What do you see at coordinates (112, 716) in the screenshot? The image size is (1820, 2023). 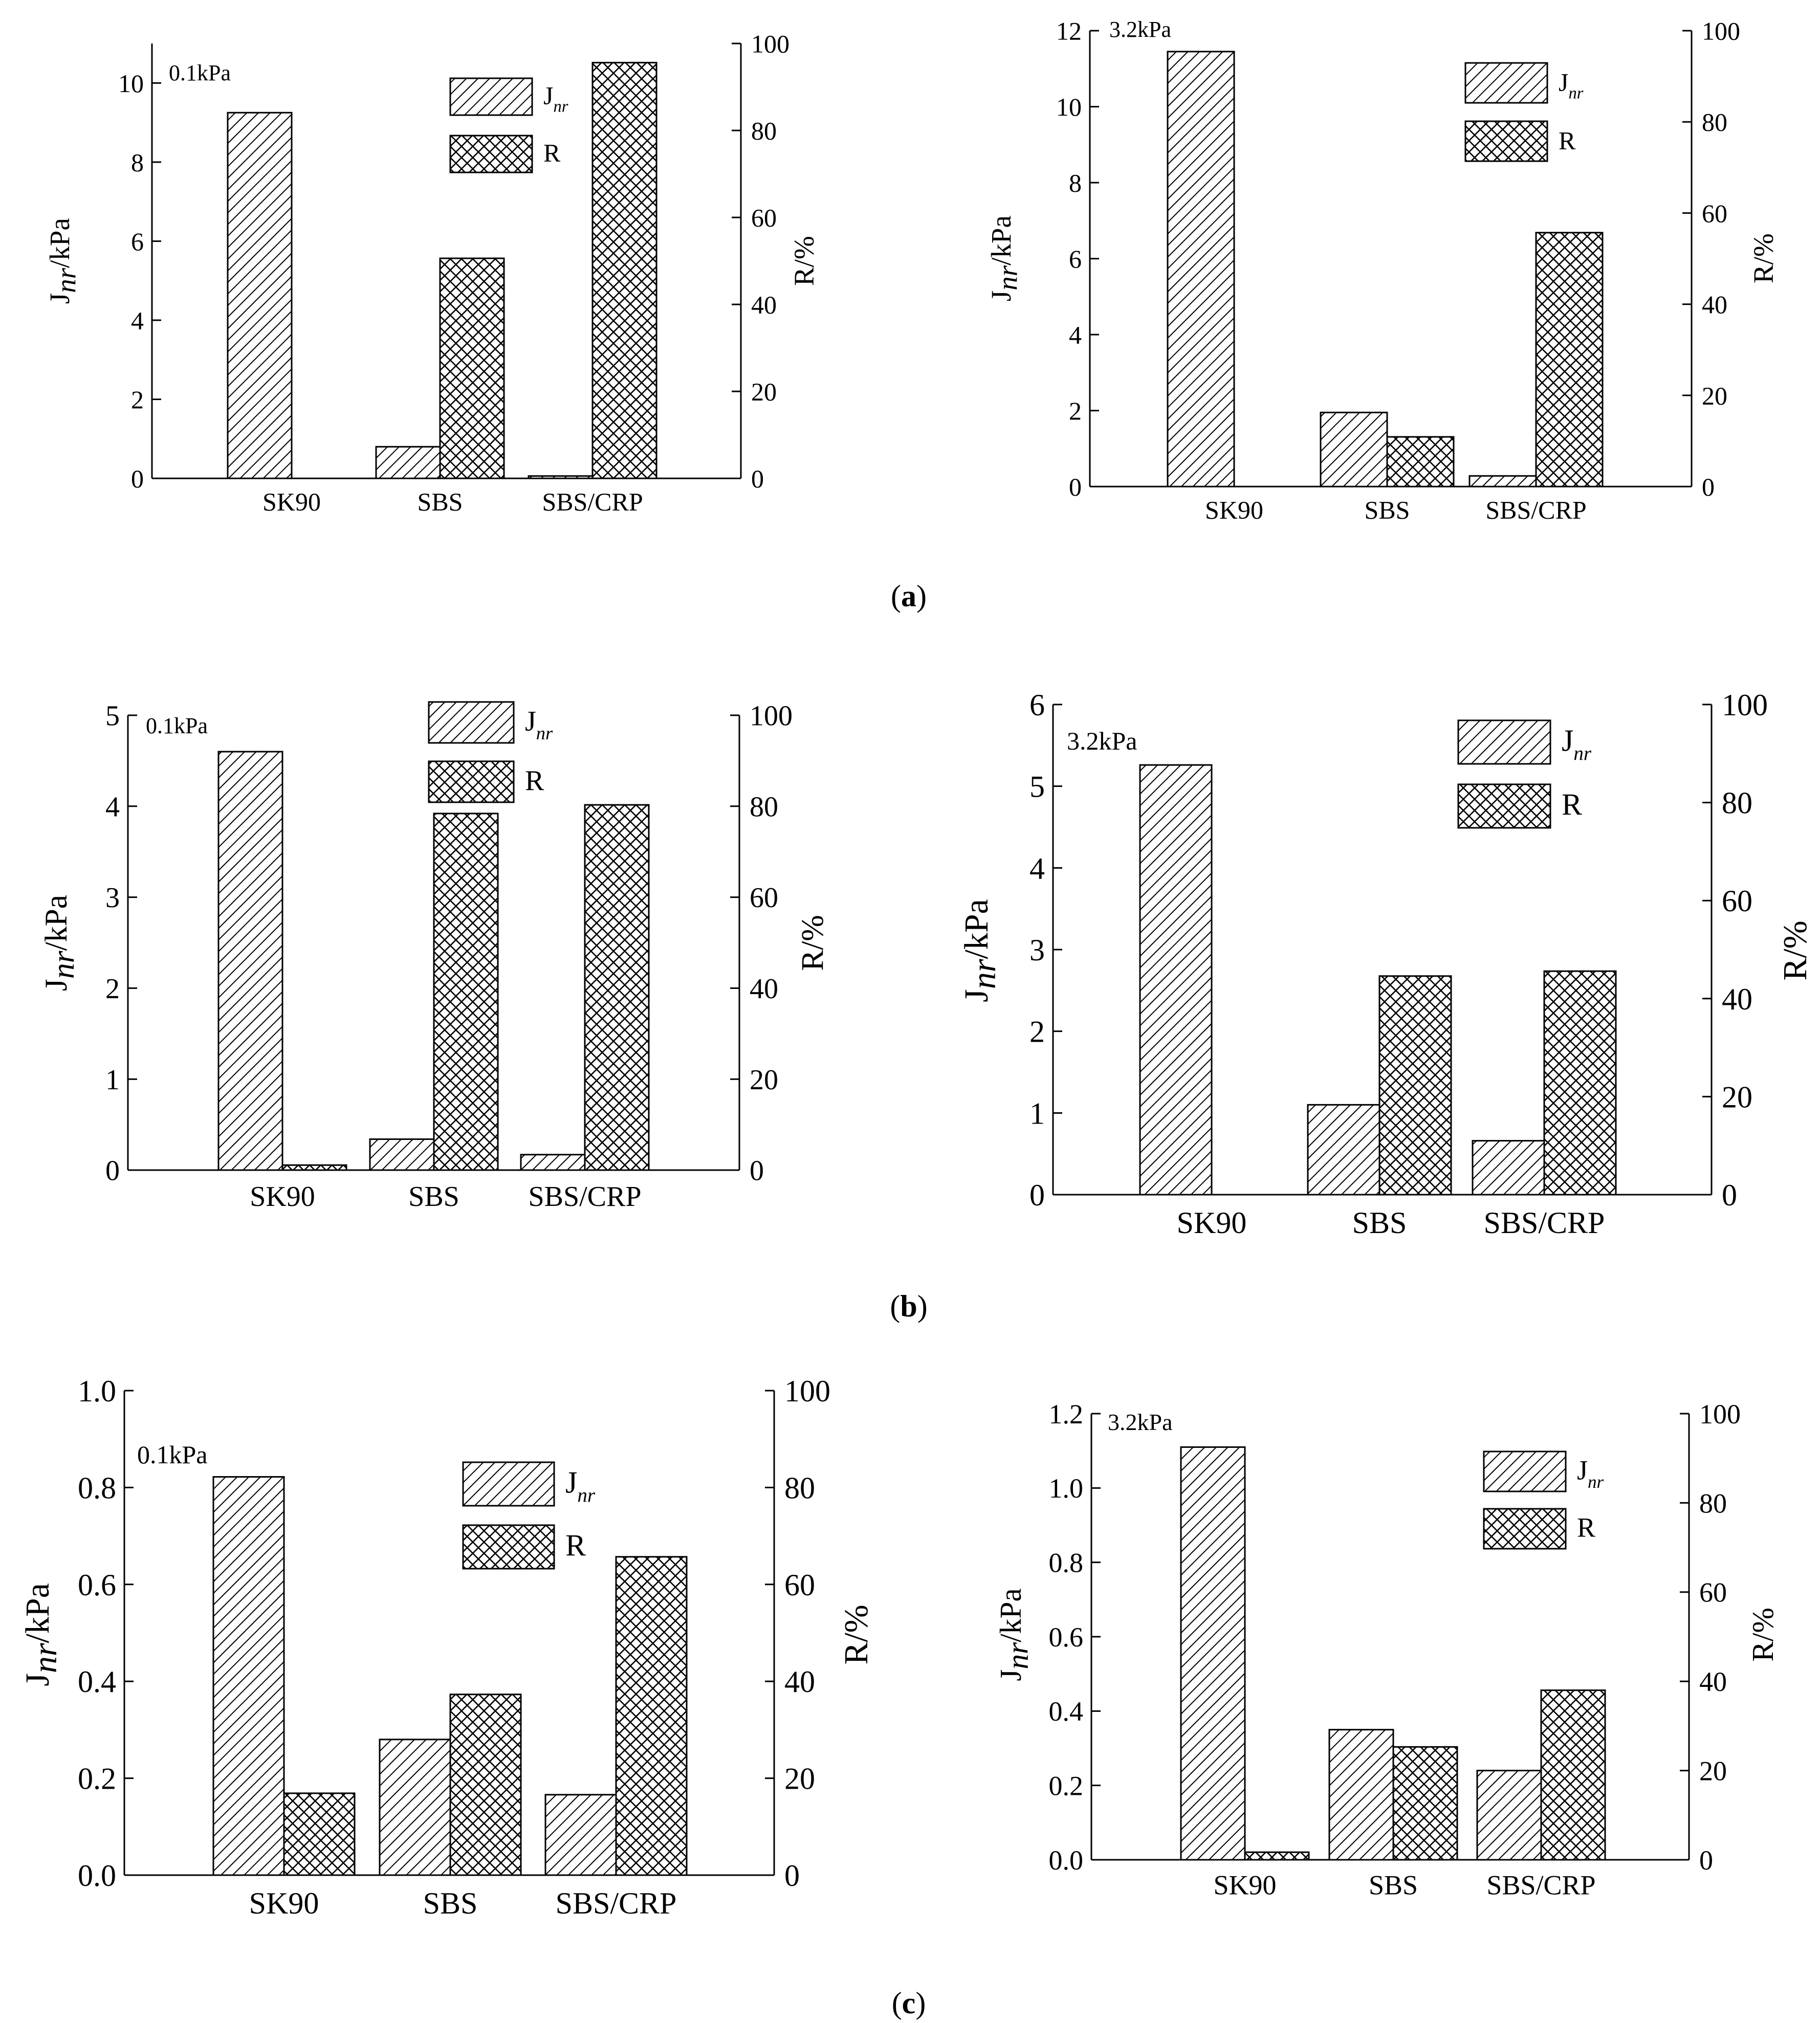 I see `left-tick-label: 5` at bounding box center [112, 716].